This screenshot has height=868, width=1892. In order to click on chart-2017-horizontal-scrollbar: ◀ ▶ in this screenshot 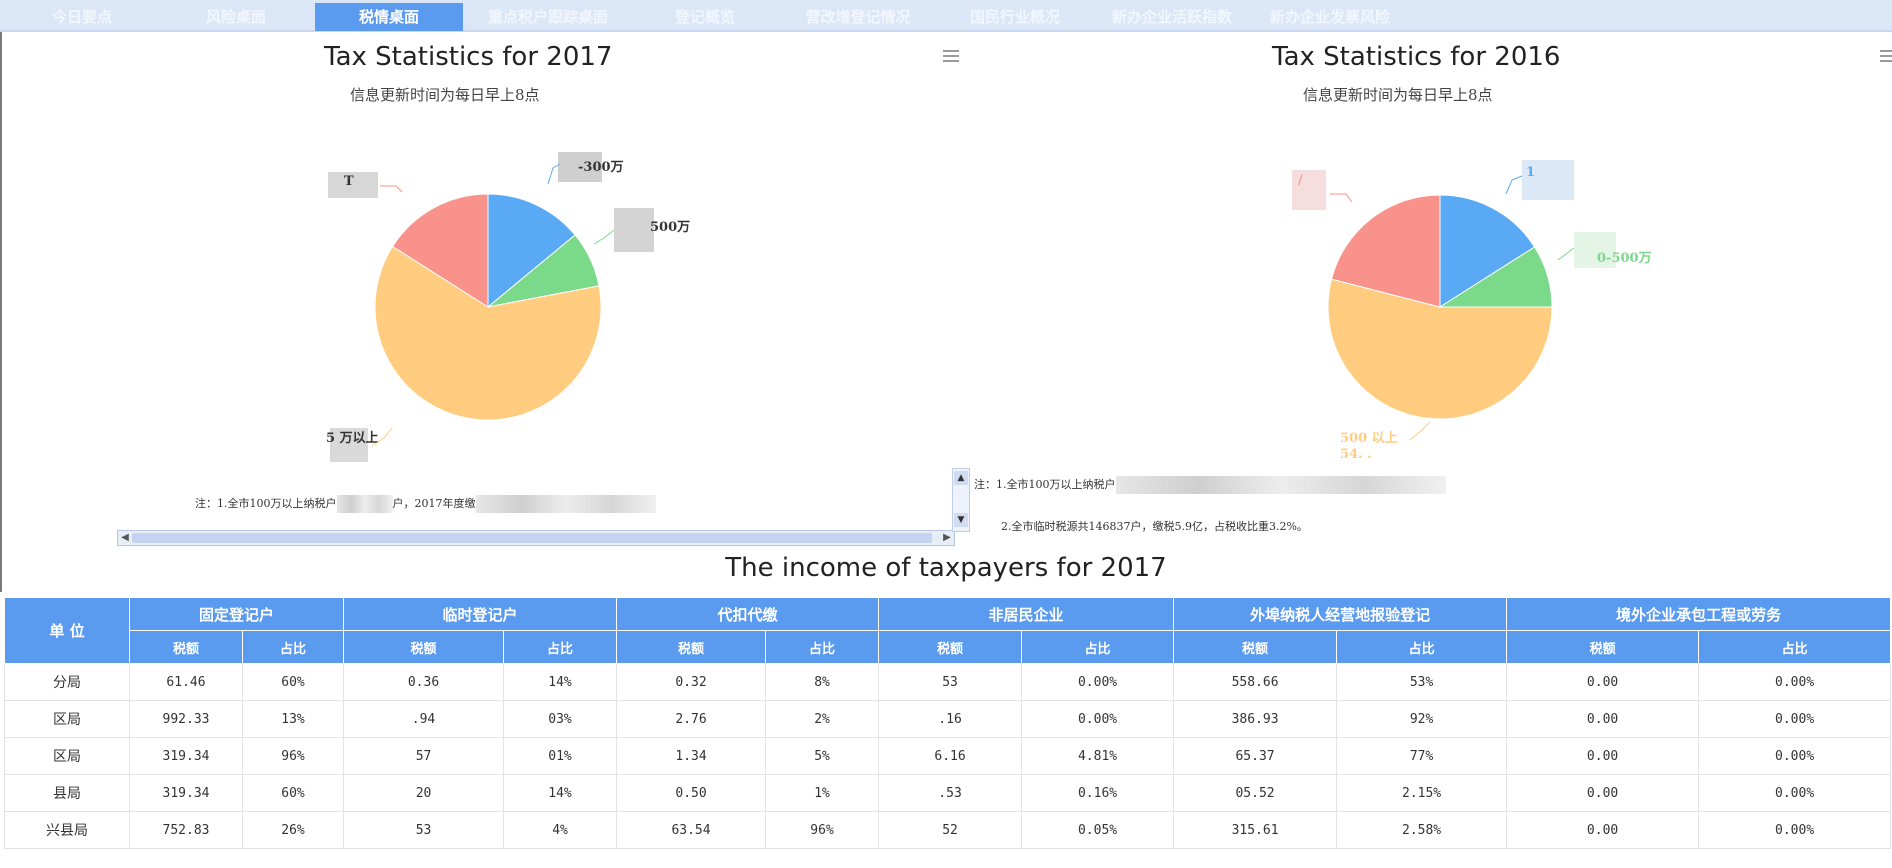, I will do `click(536, 538)`.